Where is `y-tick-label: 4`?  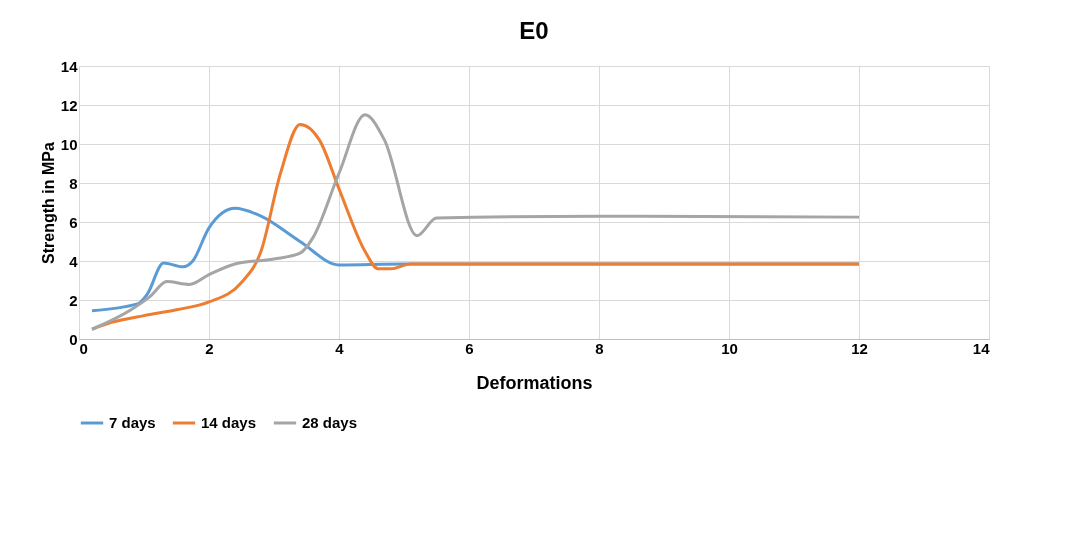
y-tick-label: 4 is located at coordinates (74, 261).